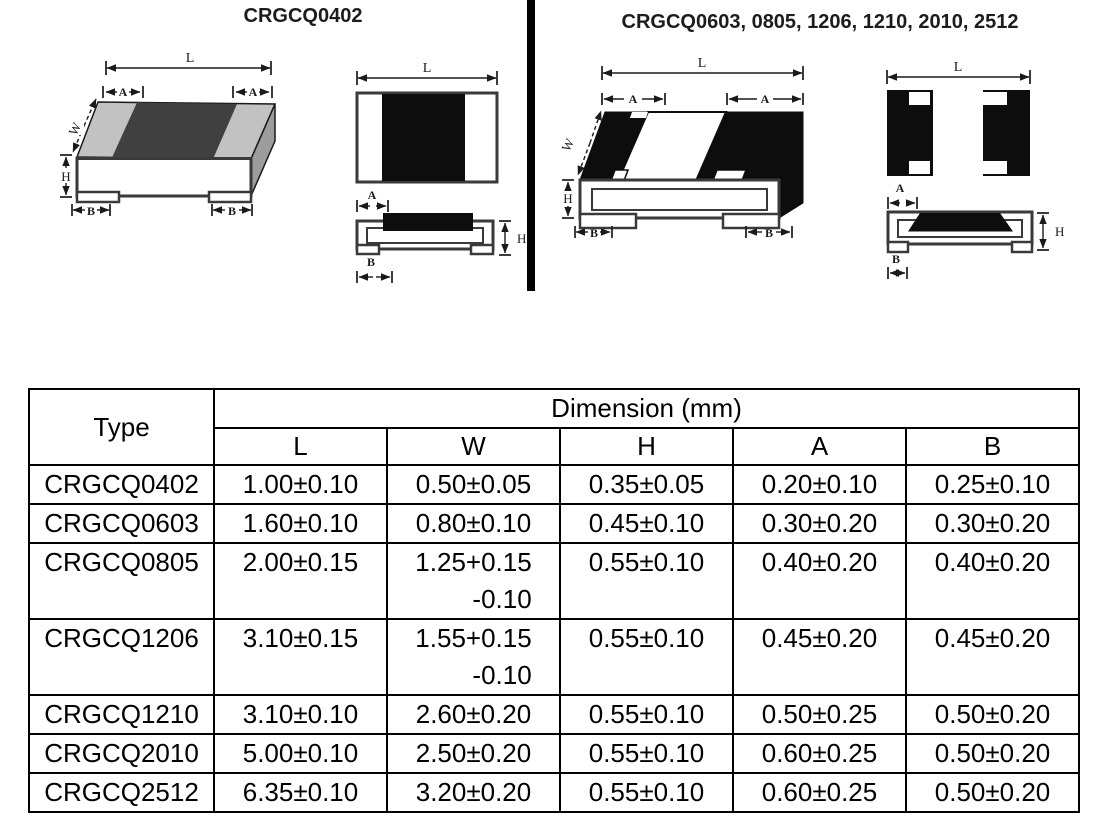 The height and width of the screenshot is (834, 1101). What do you see at coordinates (121, 792) in the screenshot?
I see `type-cell: CRGCQ2512` at bounding box center [121, 792].